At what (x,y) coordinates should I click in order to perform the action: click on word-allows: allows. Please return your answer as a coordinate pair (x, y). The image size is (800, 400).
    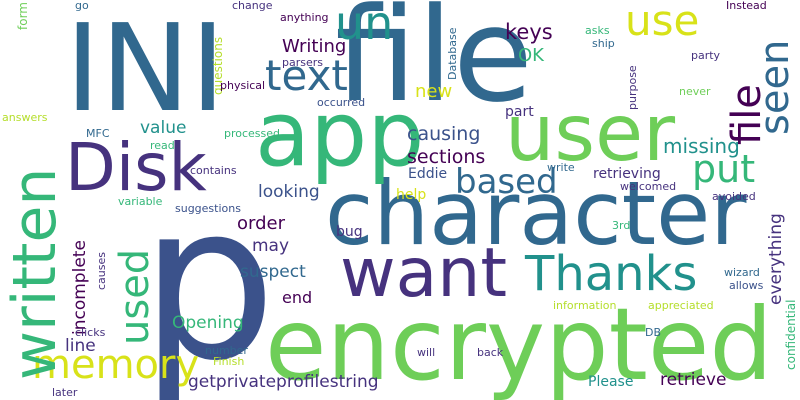
    Looking at the image, I should click on (746, 285).